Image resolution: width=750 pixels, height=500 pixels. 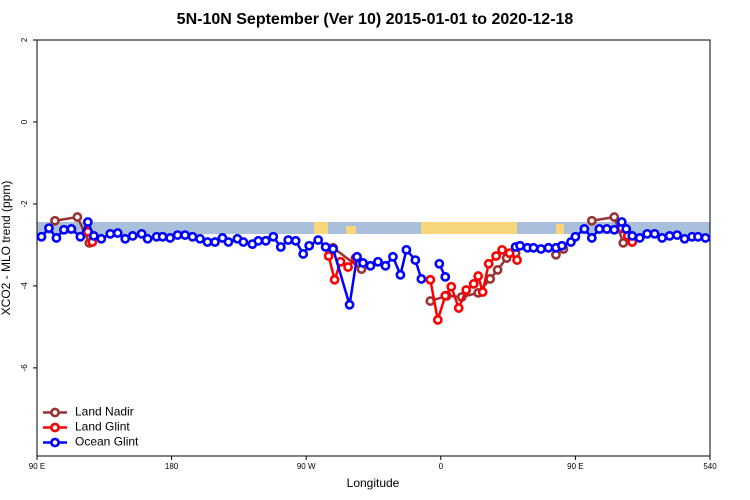 I want to click on x-axis-label: Longitude, so click(x=373, y=483).